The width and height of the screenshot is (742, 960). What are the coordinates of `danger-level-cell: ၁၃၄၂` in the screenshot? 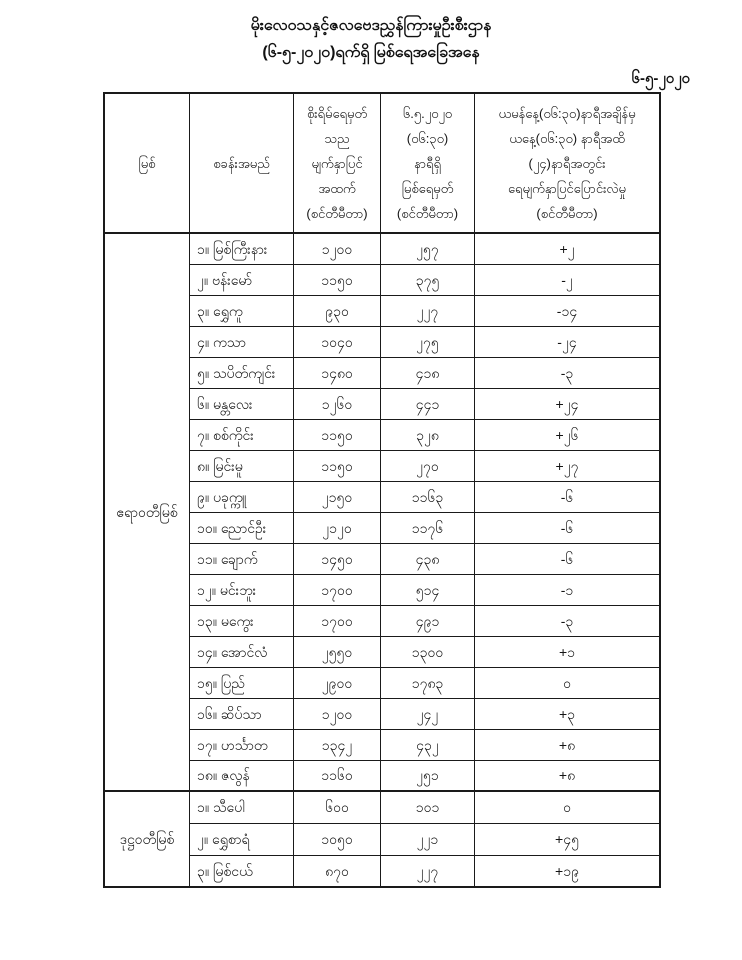 It's located at (337, 744).